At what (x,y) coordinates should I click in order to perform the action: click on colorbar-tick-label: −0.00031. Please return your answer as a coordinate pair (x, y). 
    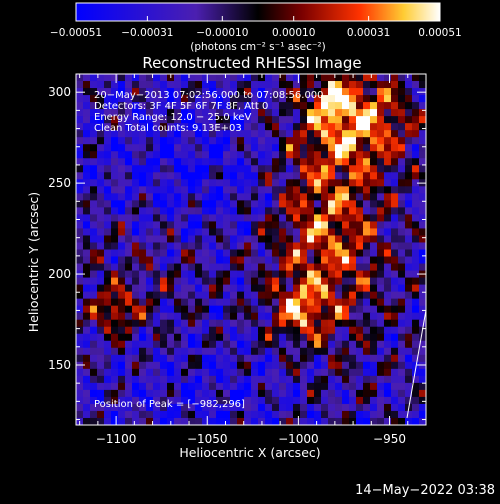
    Looking at the image, I should click on (147, 33).